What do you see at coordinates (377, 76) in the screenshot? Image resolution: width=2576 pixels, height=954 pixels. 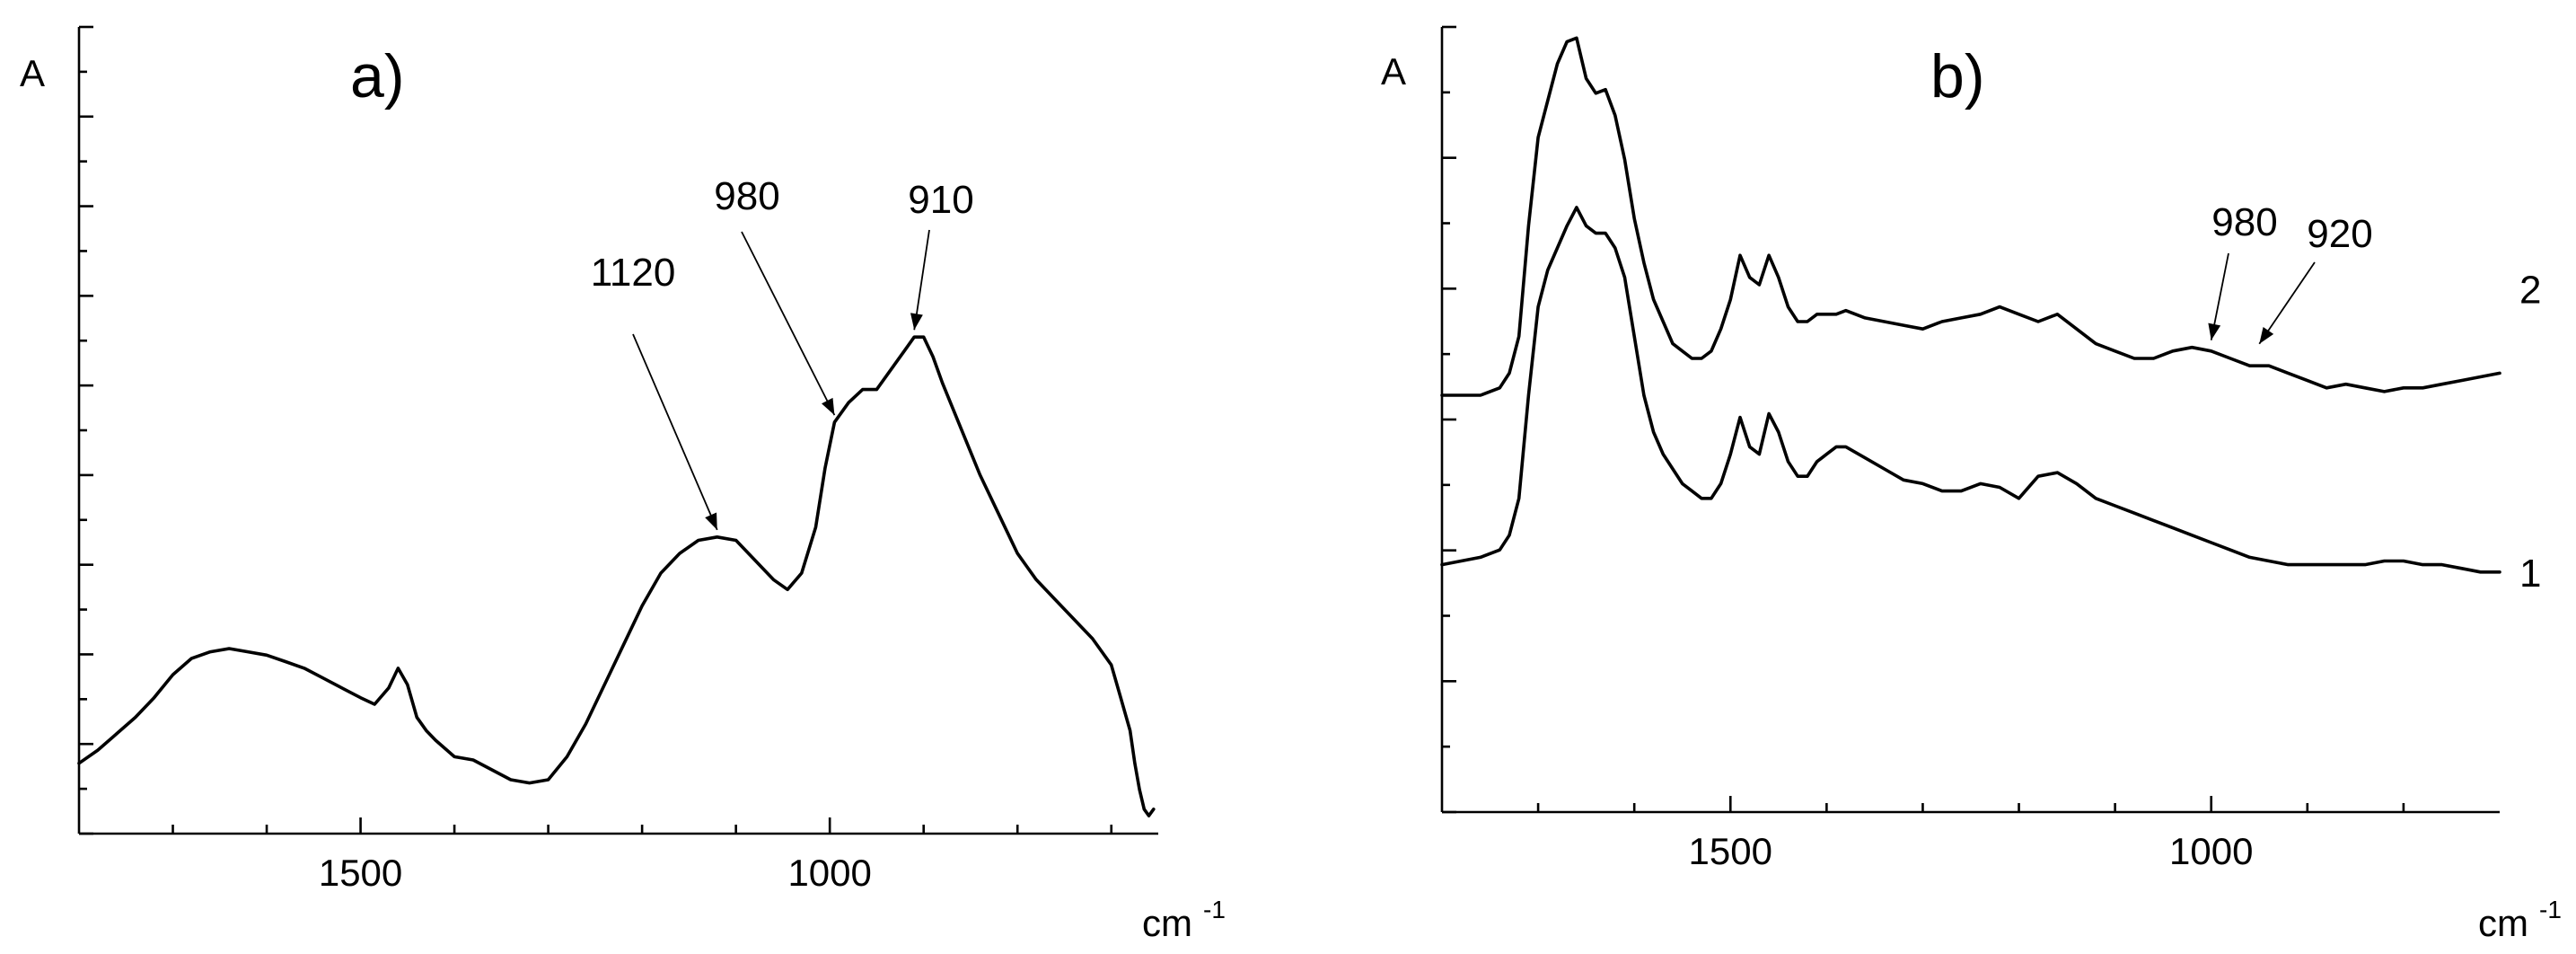 I see `panel-a-label: a)` at bounding box center [377, 76].